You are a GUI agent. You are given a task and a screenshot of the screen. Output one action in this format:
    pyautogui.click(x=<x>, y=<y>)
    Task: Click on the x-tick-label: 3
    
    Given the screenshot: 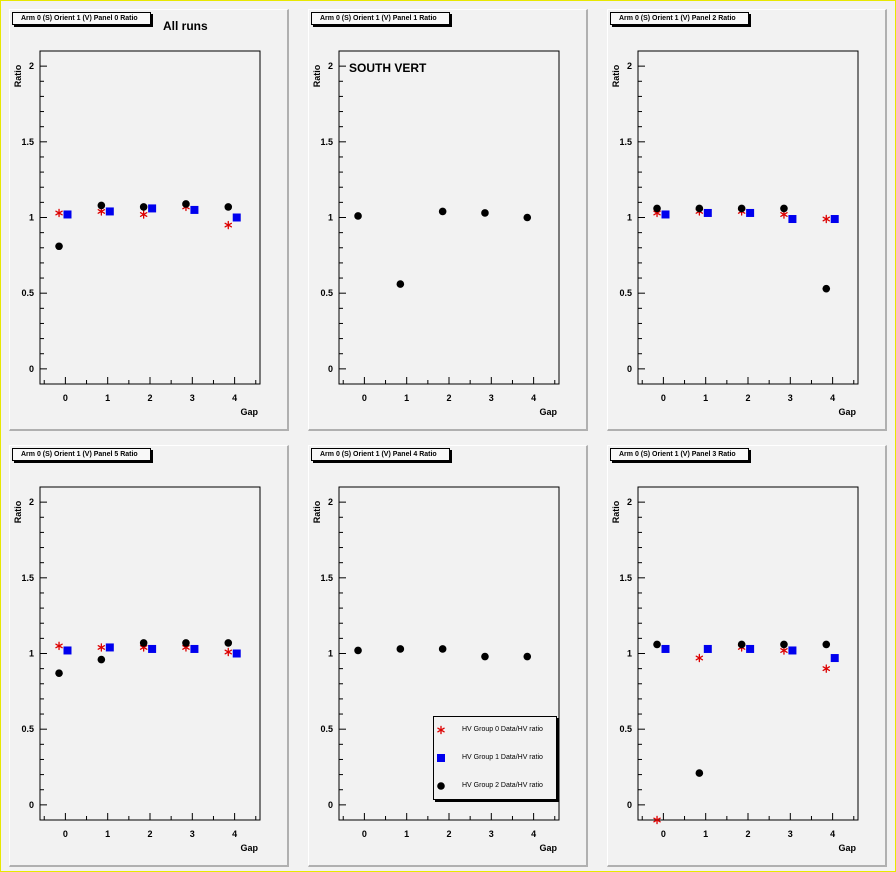 What is the action you would take?
    pyautogui.click(x=491, y=398)
    